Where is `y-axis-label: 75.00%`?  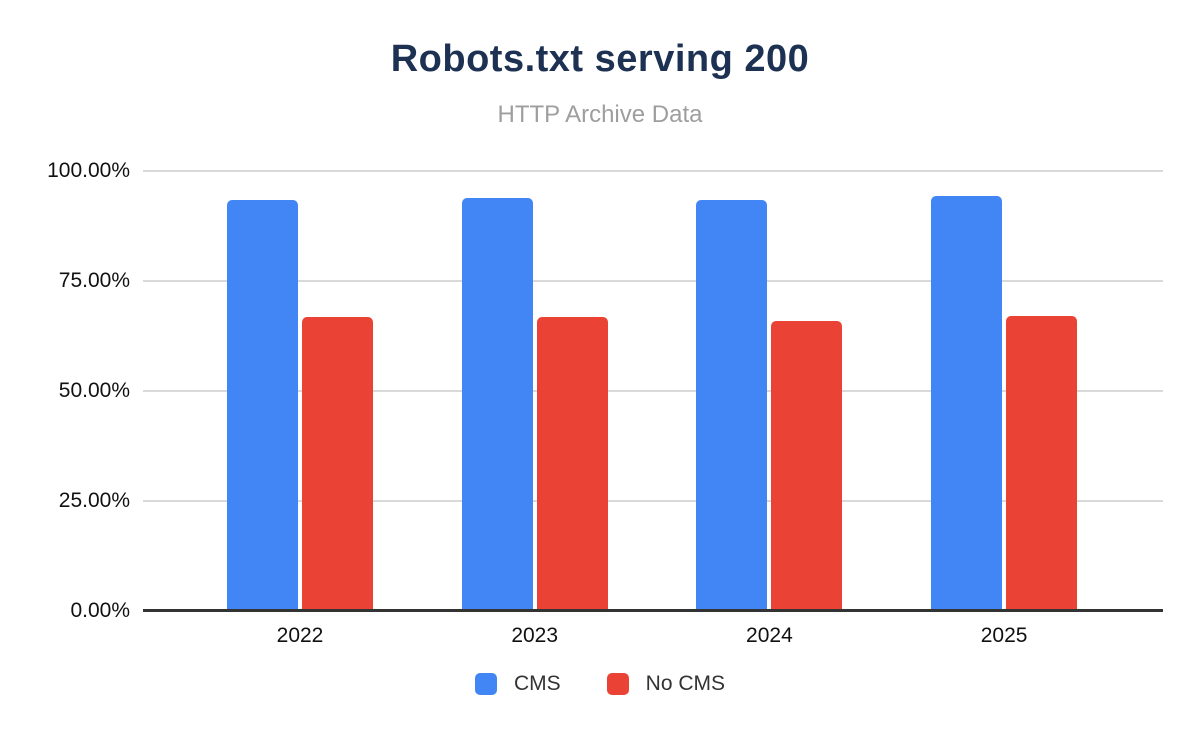
y-axis-label: 75.00% is located at coordinates (94, 280).